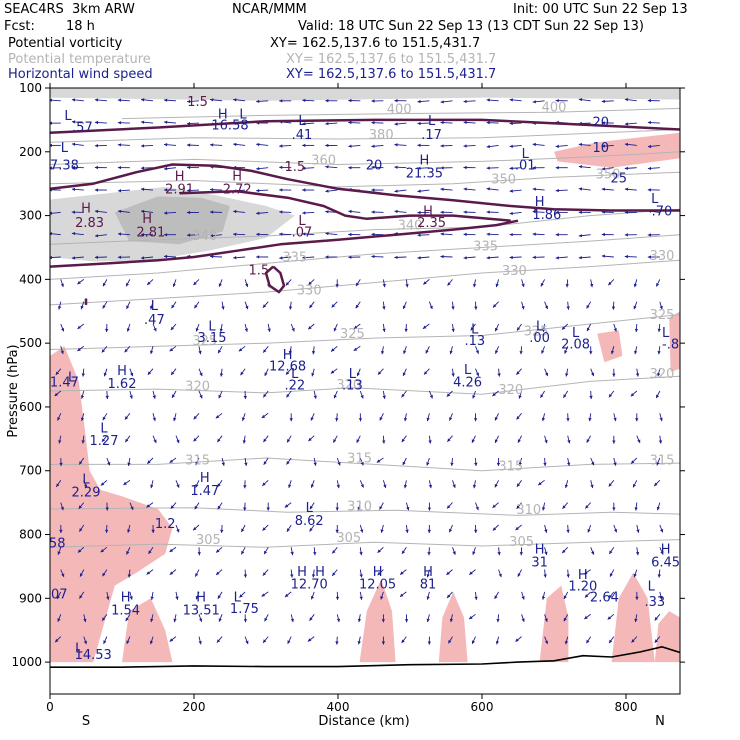 The image size is (740, 740). I want to click on y-tick-label: 100, so click(30, 88).